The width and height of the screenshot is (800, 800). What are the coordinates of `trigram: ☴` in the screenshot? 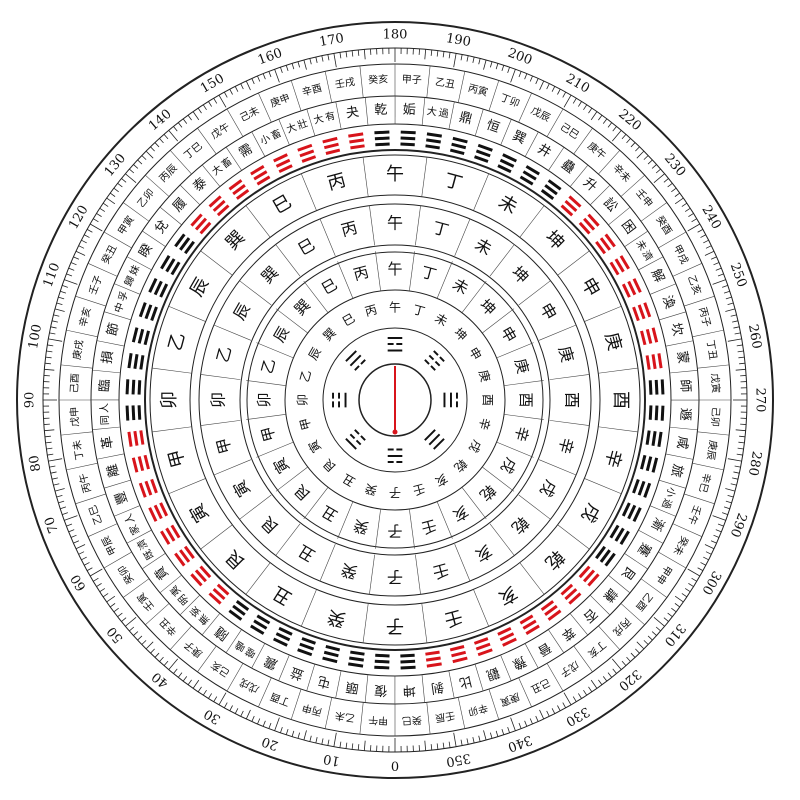 It's located at (356, 361).